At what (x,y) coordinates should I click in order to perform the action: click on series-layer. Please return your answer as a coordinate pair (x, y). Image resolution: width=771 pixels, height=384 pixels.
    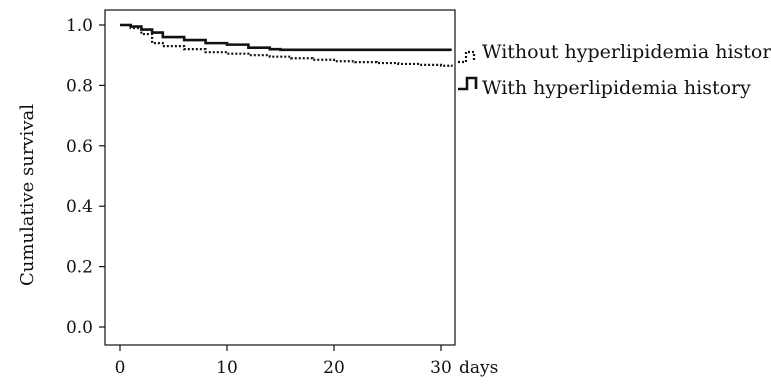
    Looking at the image, I should click on (286, 45).